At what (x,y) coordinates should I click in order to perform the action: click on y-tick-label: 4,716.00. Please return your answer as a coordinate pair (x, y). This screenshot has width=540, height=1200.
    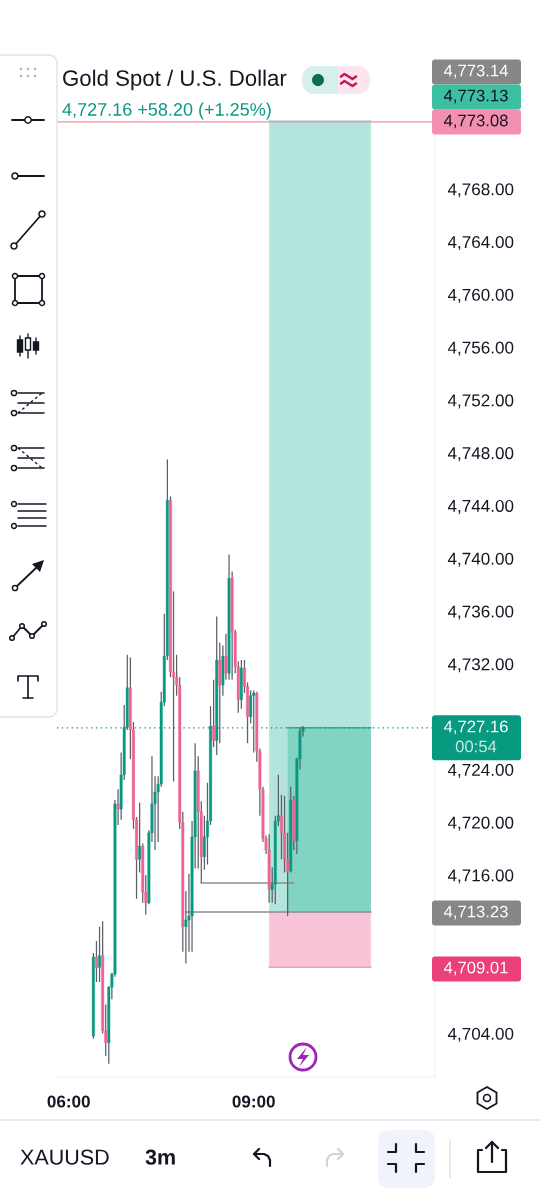
    Looking at the image, I should click on (480, 876).